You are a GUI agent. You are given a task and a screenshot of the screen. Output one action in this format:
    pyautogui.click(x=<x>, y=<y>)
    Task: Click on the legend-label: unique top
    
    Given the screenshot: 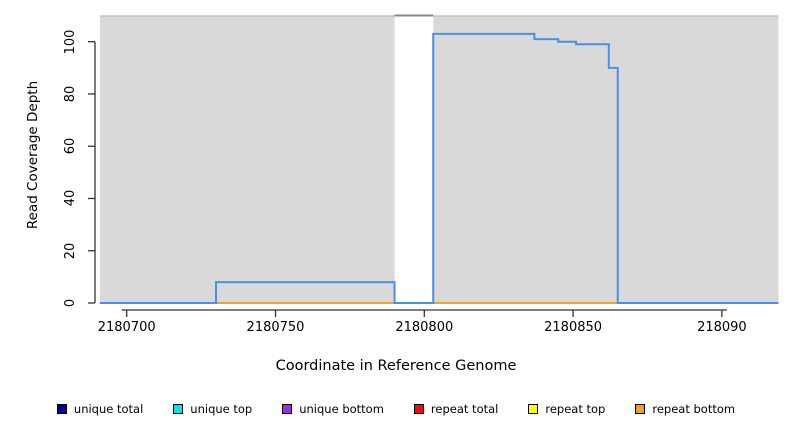 What is the action you would take?
    pyautogui.click(x=221, y=409)
    